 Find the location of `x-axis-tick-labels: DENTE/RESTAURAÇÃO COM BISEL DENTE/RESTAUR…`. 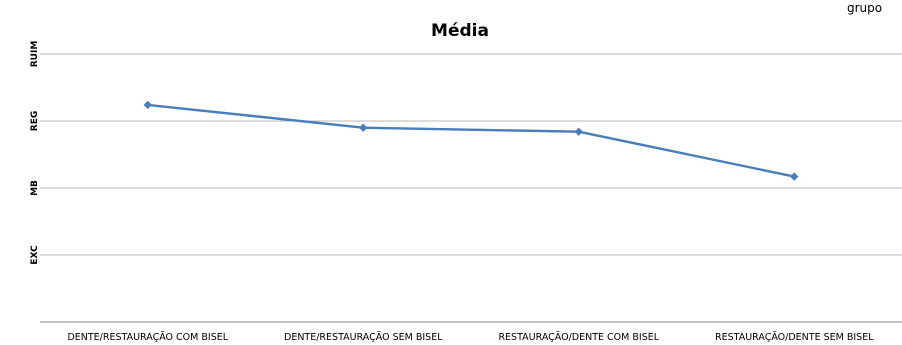

x-axis-tick-labels: DENTE/RESTAURAÇÃO COM BISEL DENTE/RESTAUR… is located at coordinates (470, 337).